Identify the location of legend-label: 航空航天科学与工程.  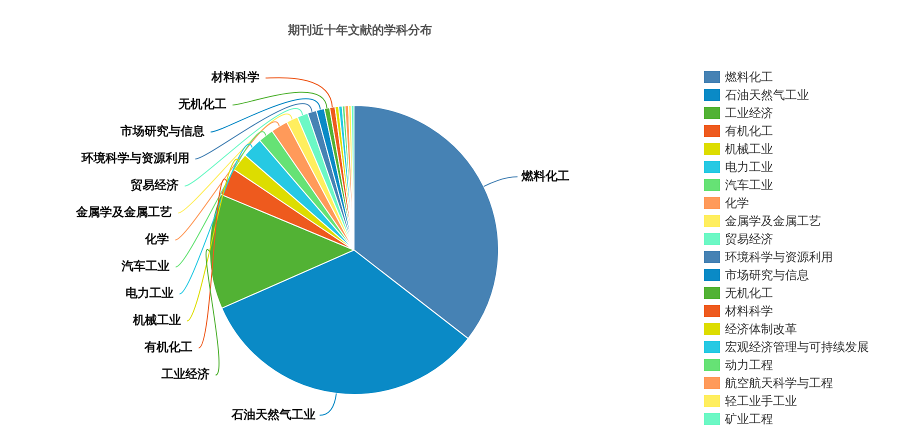
(779, 383).